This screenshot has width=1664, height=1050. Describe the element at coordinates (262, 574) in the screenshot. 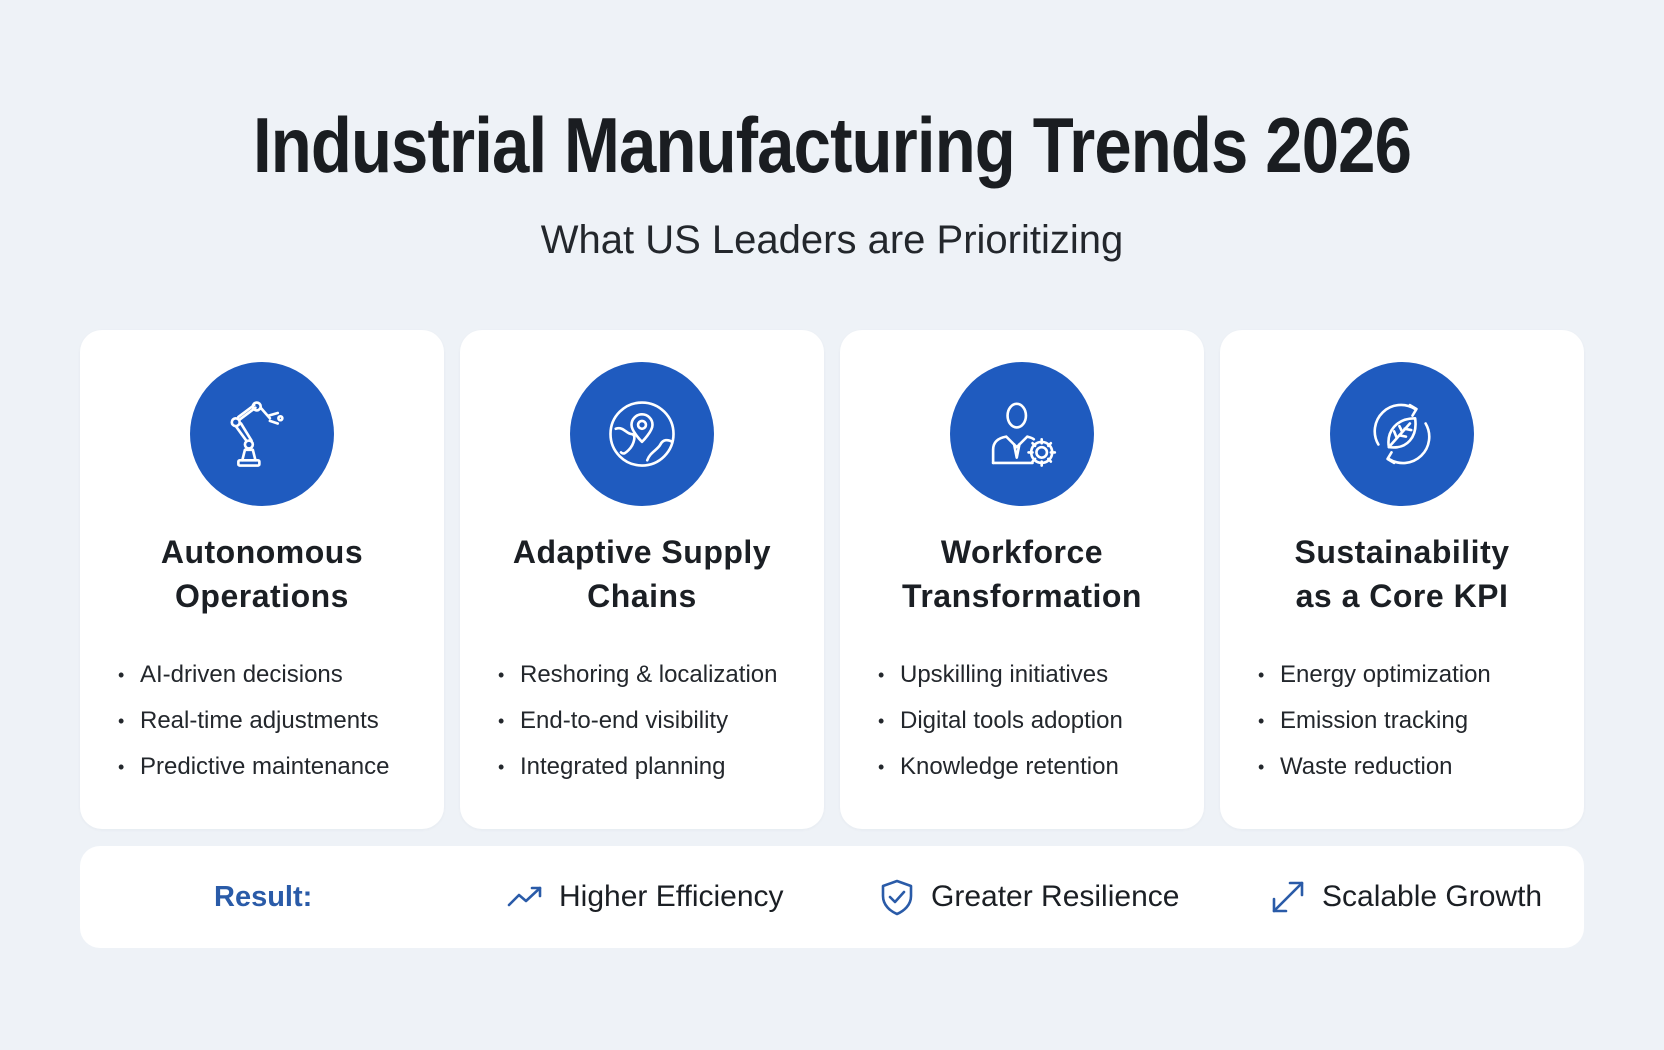

I see `card-title: Autonomous Operations` at that location.